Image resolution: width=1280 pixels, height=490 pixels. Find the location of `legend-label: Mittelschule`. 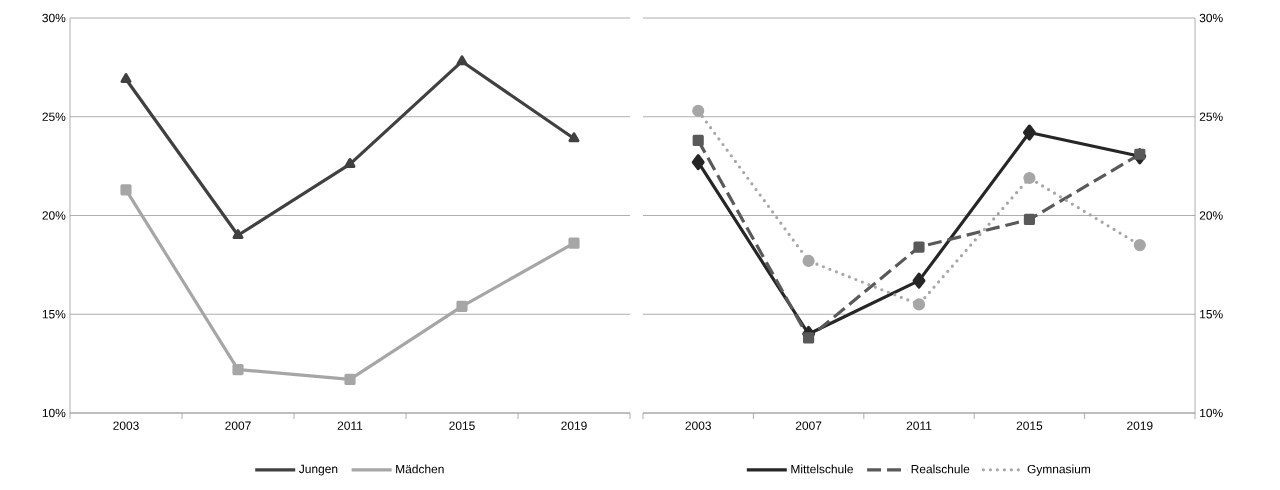

legend-label: Mittelschule is located at coordinates (822, 469).